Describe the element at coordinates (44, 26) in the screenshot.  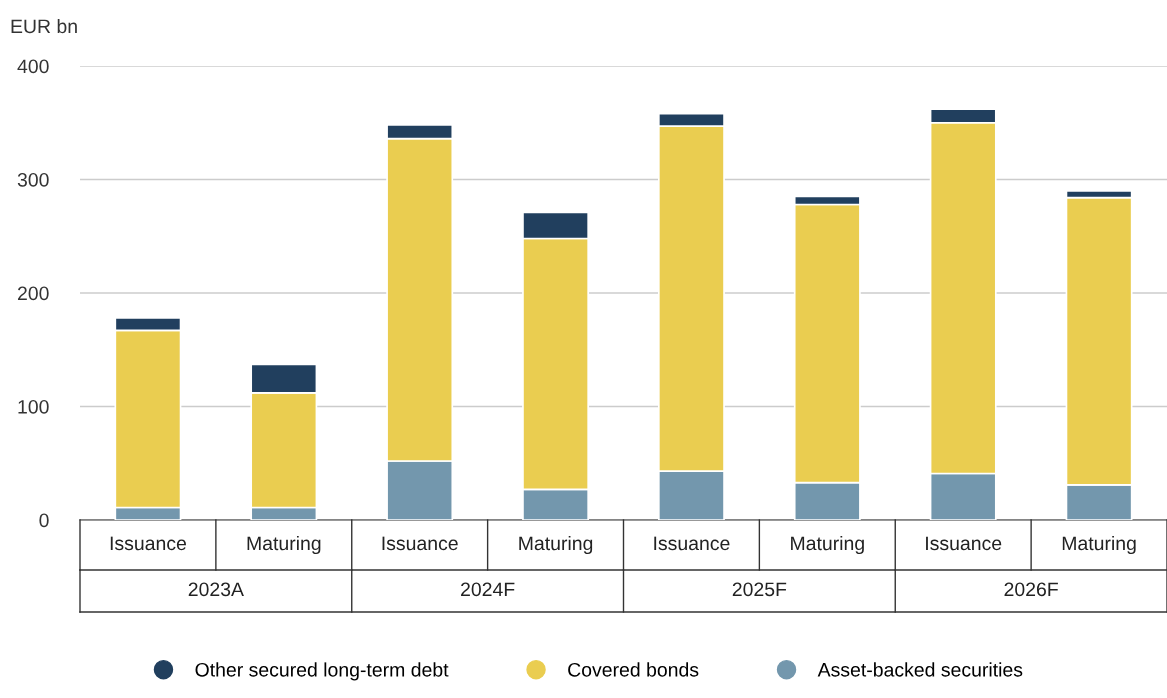
I see `y-axis-title: EUR bn` at that location.